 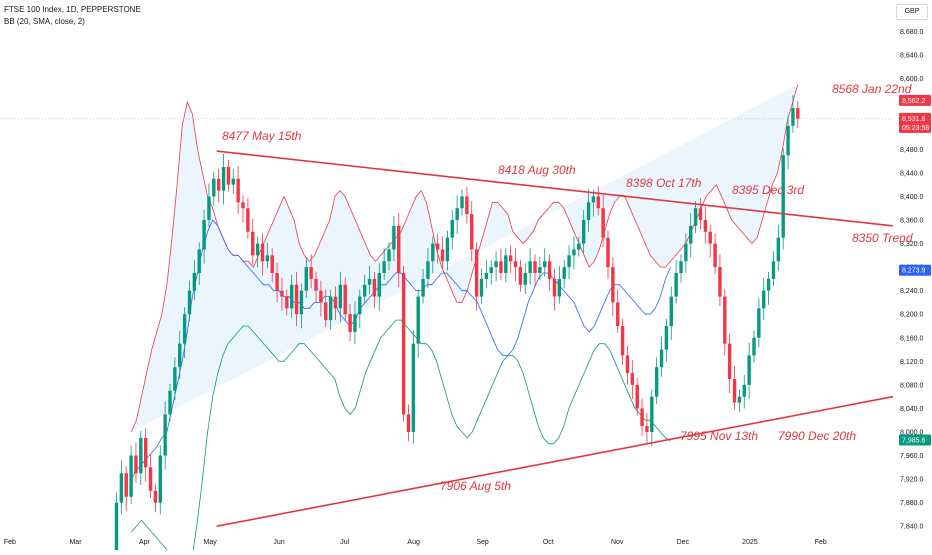 I want to click on price-badge-lower: 7,985.6, so click(x=915, y=440).